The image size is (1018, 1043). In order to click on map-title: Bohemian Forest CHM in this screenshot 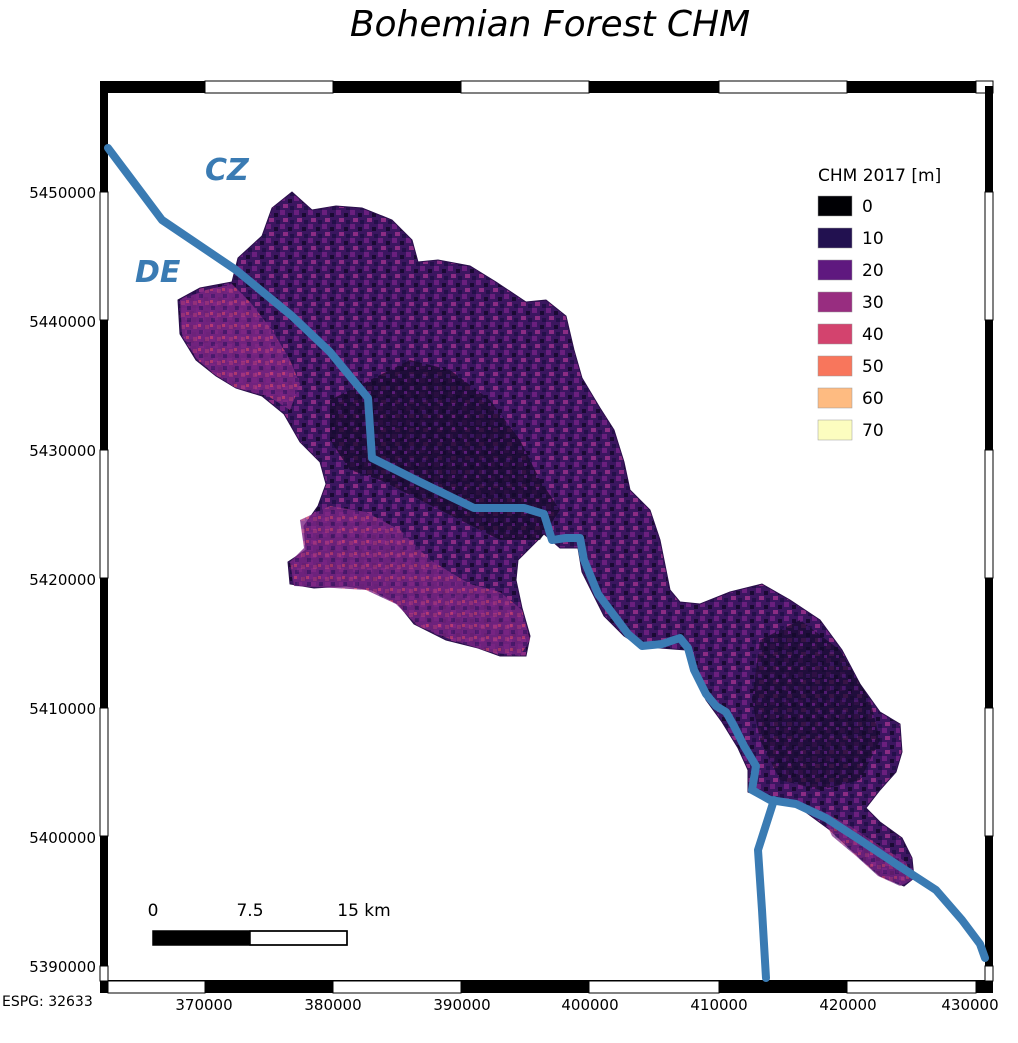, I will do `click(550, 24)`.